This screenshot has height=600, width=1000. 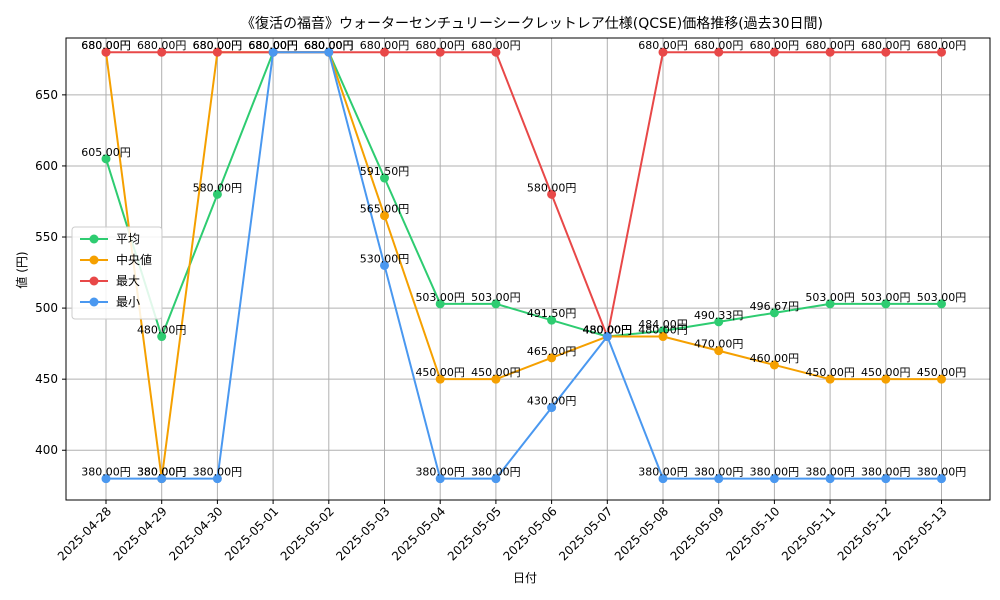 I want to click on x-tick-label: 2025-05-11, so click(x=808, y=533).